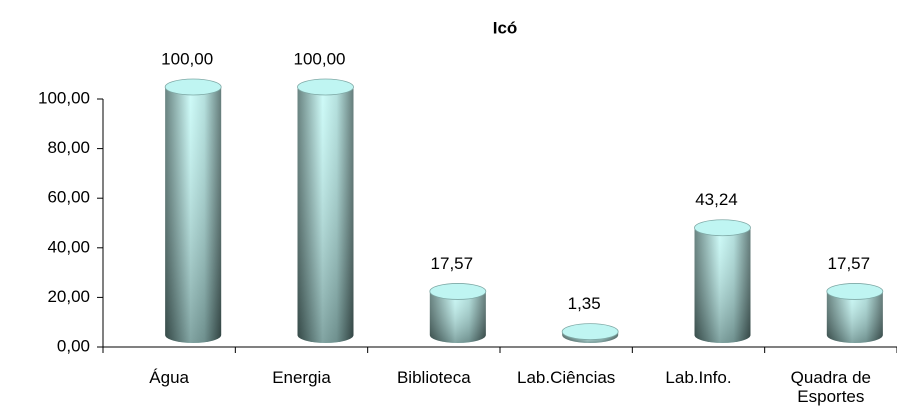  Describe the element at coordinates (830, 387) in the screenshot. I see `x-tick-label: Quadra de Esportes` at that location.